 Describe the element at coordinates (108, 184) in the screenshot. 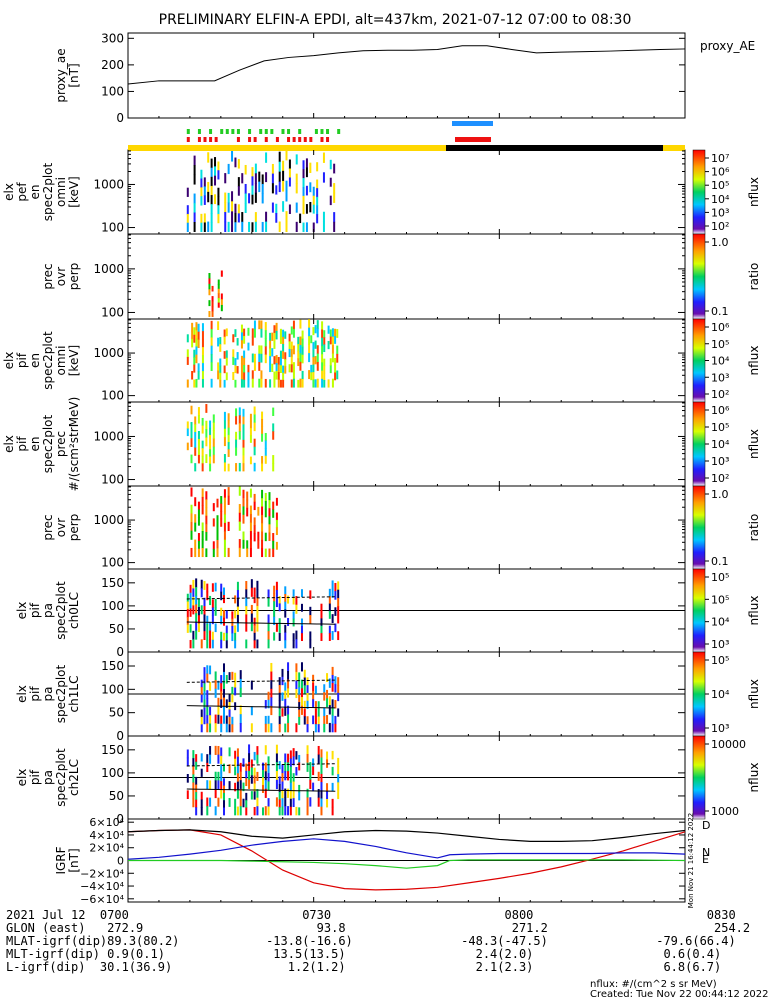

I see `ytick-label-elx_pef_en_spec2plot_omni: 1000` at that location.